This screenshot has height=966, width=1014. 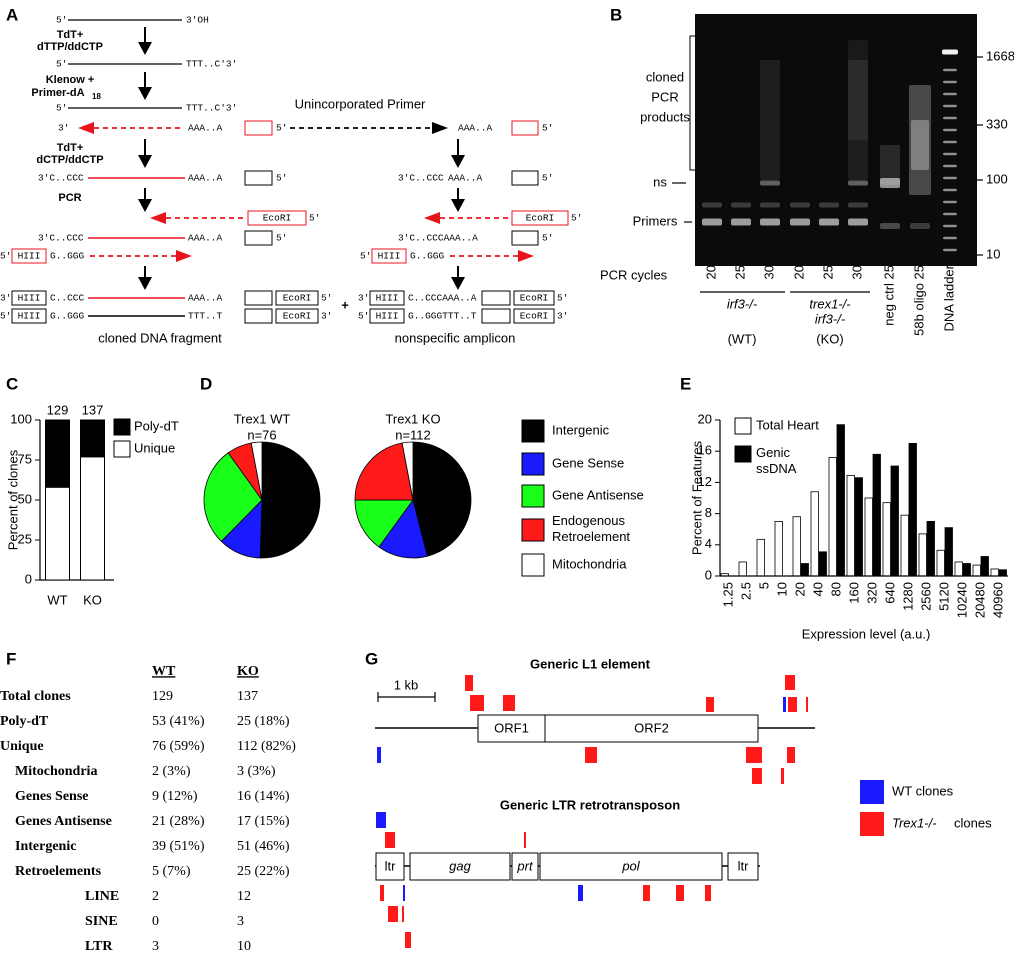 What do you see at coordinates (206, 383) in the screenshot?
I see `panel-letter: D` at bounding box center [206, 383].